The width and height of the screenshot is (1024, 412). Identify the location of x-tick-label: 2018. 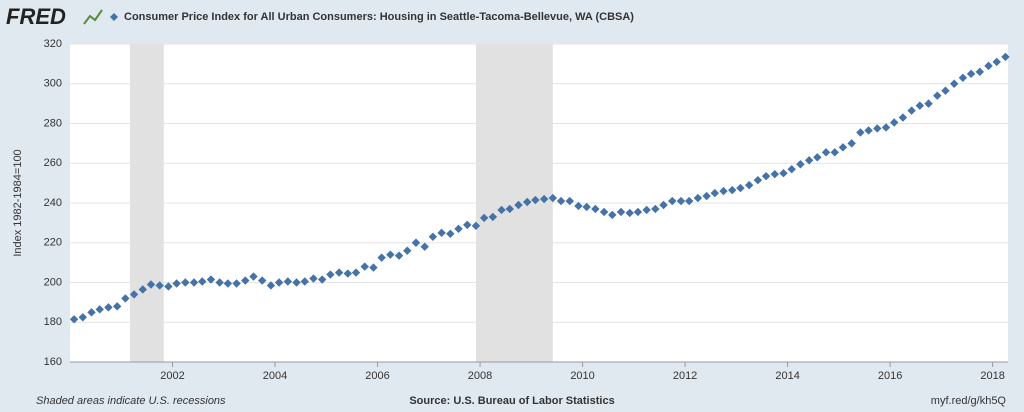
(992, 376).